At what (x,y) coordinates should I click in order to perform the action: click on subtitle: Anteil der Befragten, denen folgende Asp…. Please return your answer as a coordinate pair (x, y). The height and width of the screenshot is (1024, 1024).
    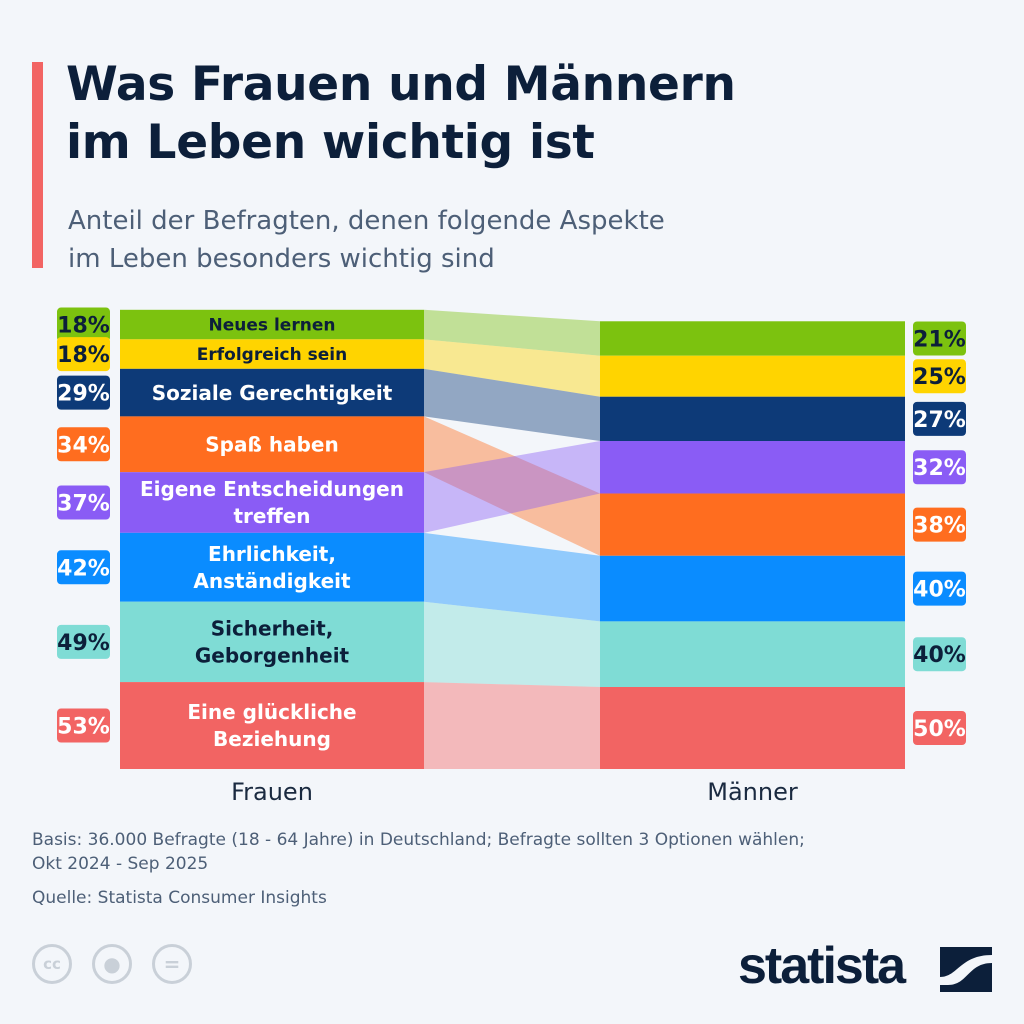
    Looking at the image, I should click on (366, 240).